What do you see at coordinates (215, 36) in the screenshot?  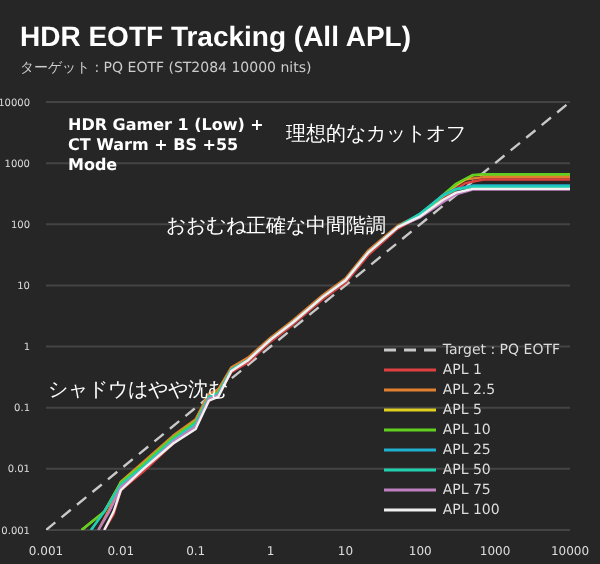 I see `chart-title: HDR EOTF Tracking (All APL)` at bounding box center [215, 36].